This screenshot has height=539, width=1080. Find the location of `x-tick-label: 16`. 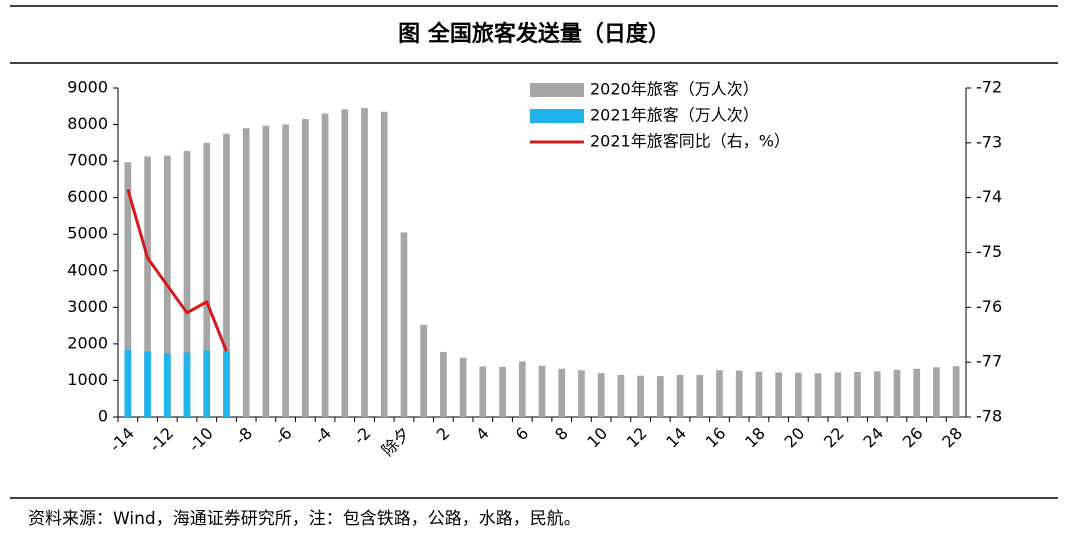

x-tick-label: 16 is located at coordinates (716, 438).